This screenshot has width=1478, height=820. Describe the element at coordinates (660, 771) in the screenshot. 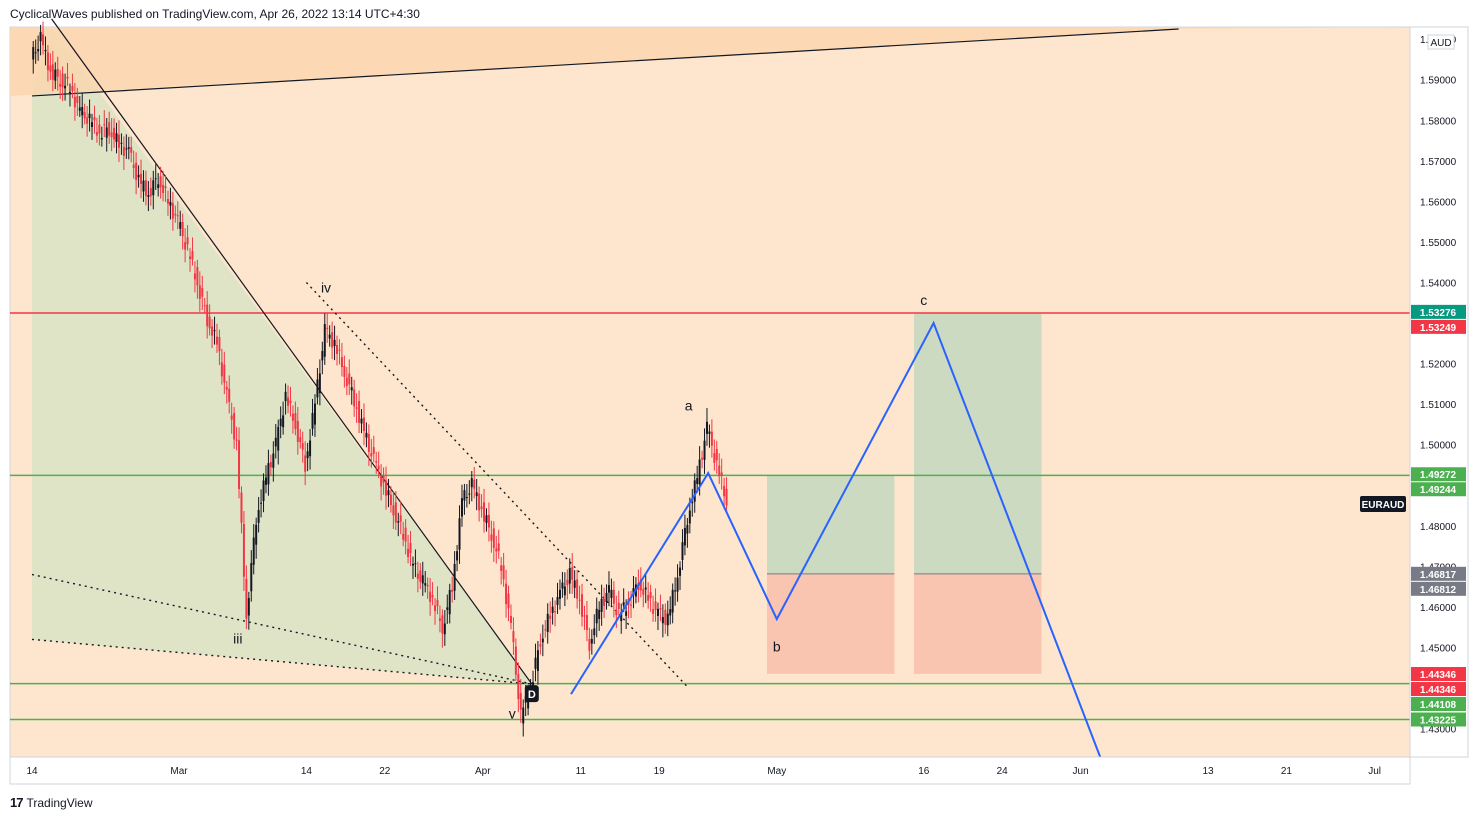

I see `x-tick-label: 19` at that location.